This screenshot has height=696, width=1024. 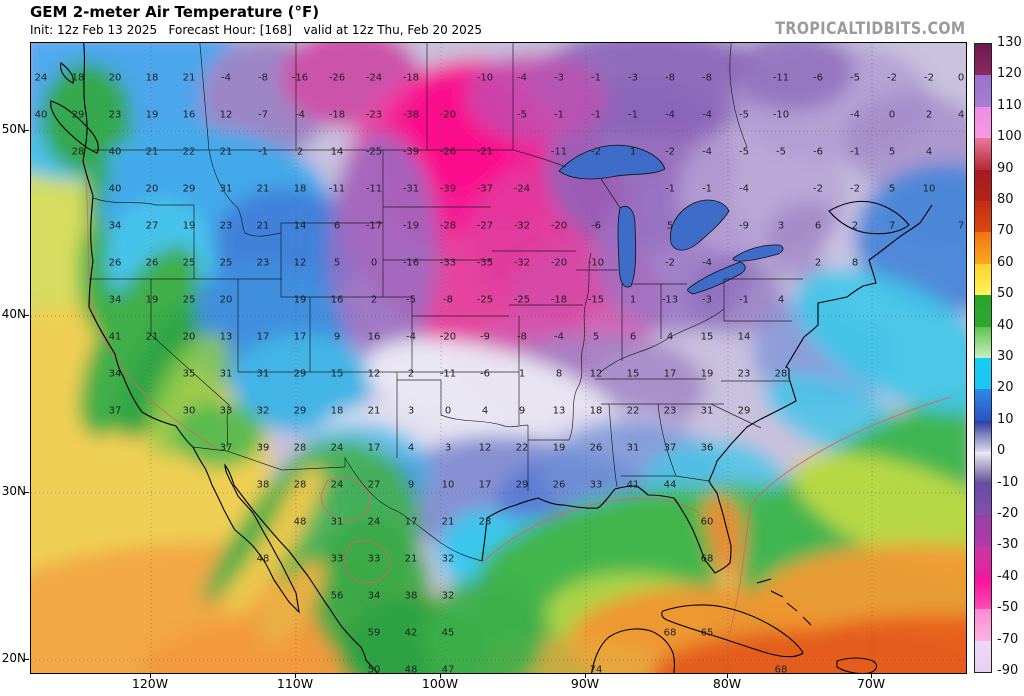 What do you see at coordinates (26, 492) in the screenshot?
I see `lat-tick` at bounding box center [26, 492].